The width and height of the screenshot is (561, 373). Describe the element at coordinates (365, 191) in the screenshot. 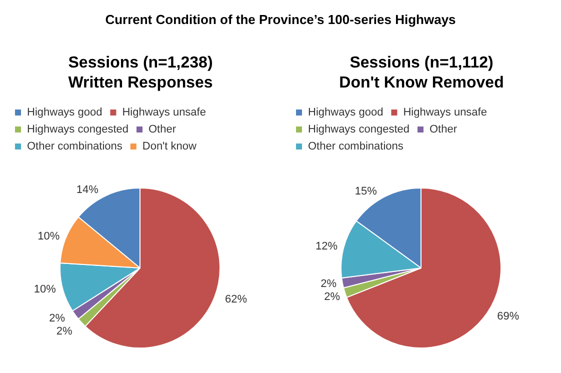

I see `data-label: 15%` at that location.